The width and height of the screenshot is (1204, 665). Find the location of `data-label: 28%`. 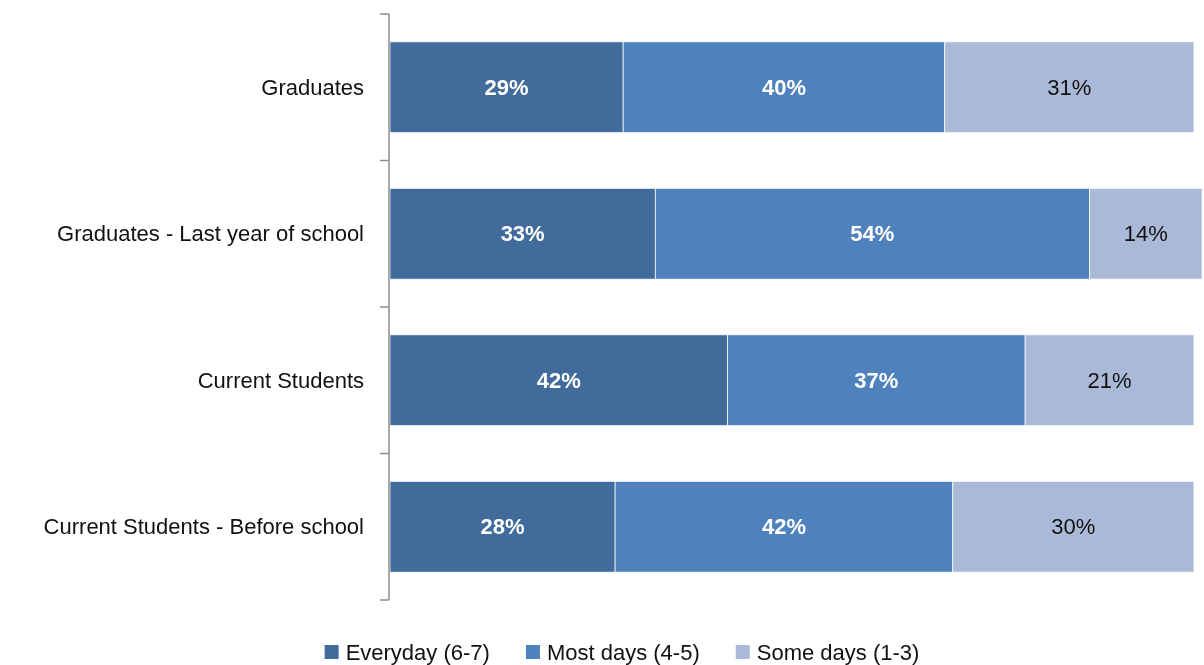

data-label: 28% is located at coordinates (502, 527).